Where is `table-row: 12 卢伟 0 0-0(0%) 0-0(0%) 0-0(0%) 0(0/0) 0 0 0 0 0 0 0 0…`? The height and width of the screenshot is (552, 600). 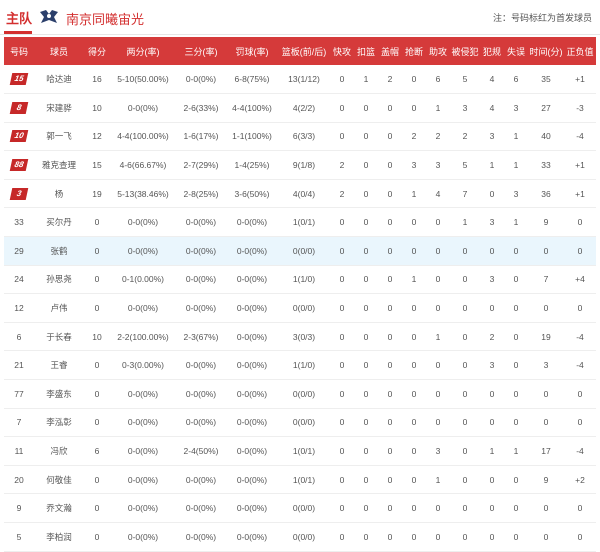
table-row: 12 卢伟 0 0-0(0%) 0-0(0%) 0-0(0%) 0(0/0) 0 0 0 0 0 0 0 0… is located at coordinates (300, 308).